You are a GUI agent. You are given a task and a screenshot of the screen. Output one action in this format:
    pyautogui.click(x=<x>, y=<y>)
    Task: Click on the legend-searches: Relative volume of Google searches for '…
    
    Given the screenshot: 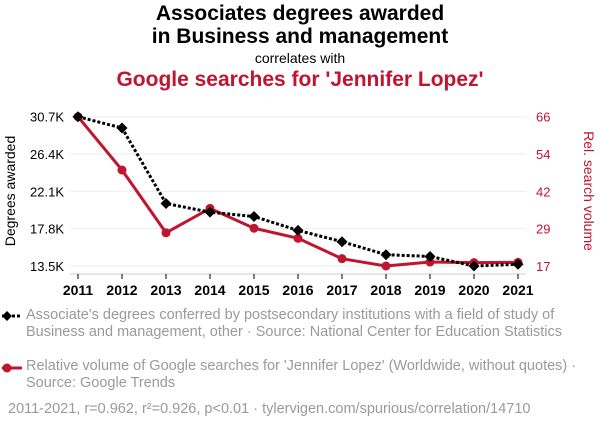 What is the action you would take?
    pyautogui.click(x=301, y=374)
    